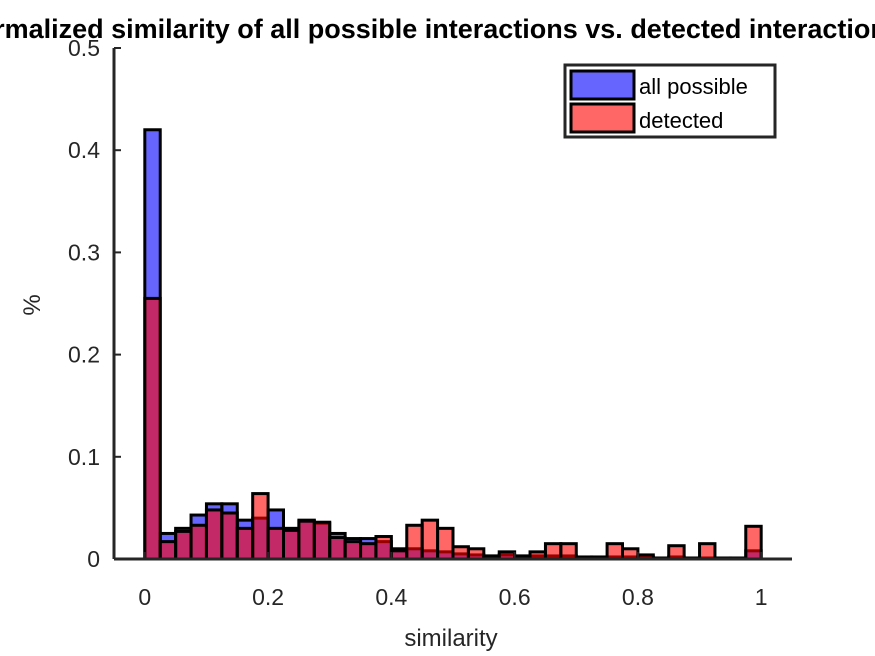 Image resolution: width=875 pixels, height=656 pixels. I want to click on legend-swatch-detected, so click(602, 118).